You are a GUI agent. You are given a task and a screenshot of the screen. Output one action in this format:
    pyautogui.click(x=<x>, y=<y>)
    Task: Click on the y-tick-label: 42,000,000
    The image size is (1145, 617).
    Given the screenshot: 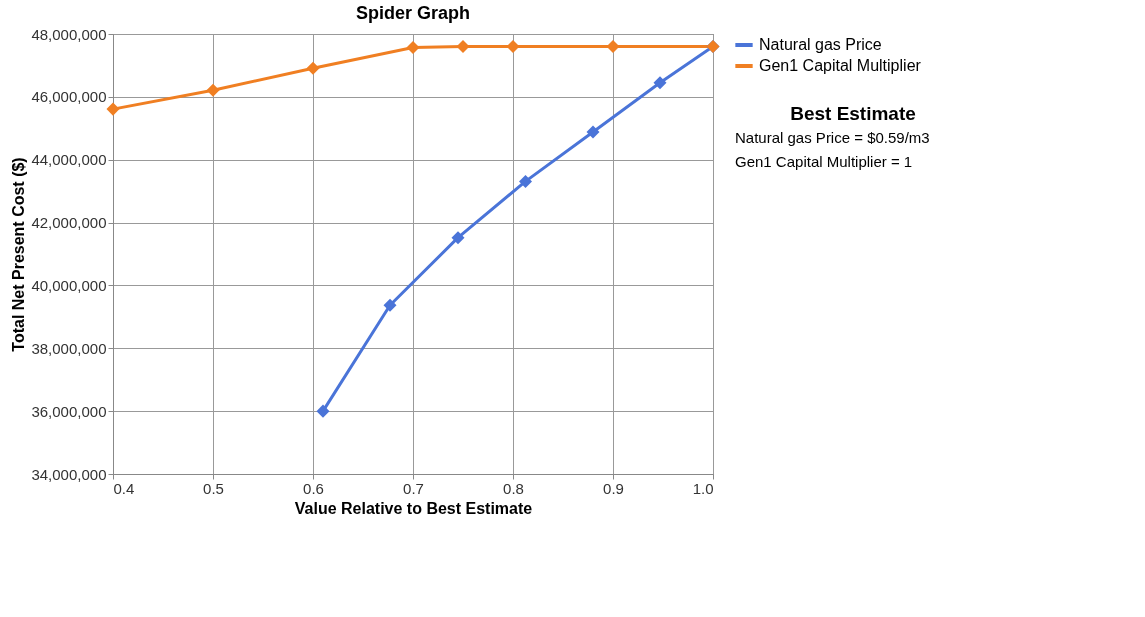 What is the action you would take?
    pyautogui.click(x=69, y=223)
    